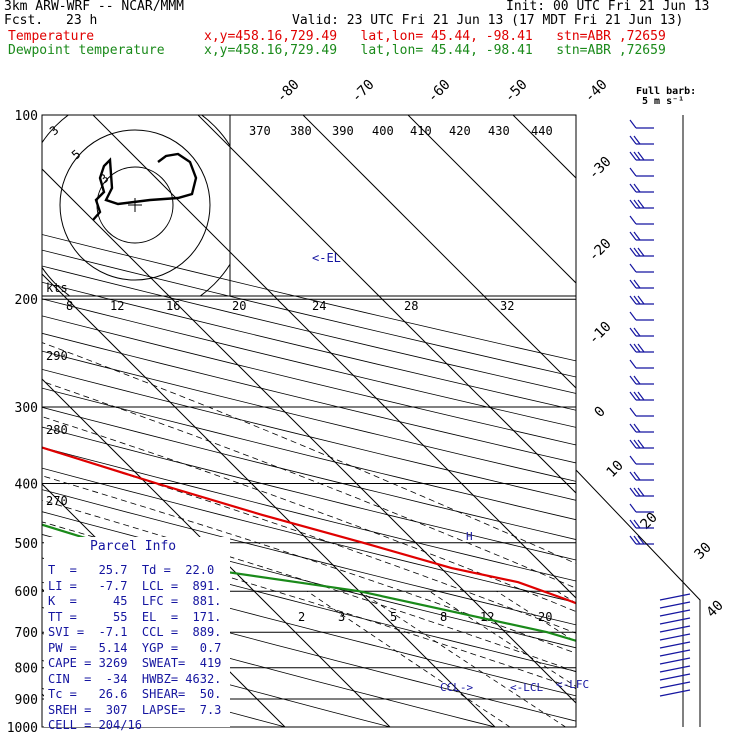 Image resolution: width=740 pixels, height=742 pixels. Describe the element at coordinates (26, 592) in the screenshot. I see `pressure-label: 600` at that location.